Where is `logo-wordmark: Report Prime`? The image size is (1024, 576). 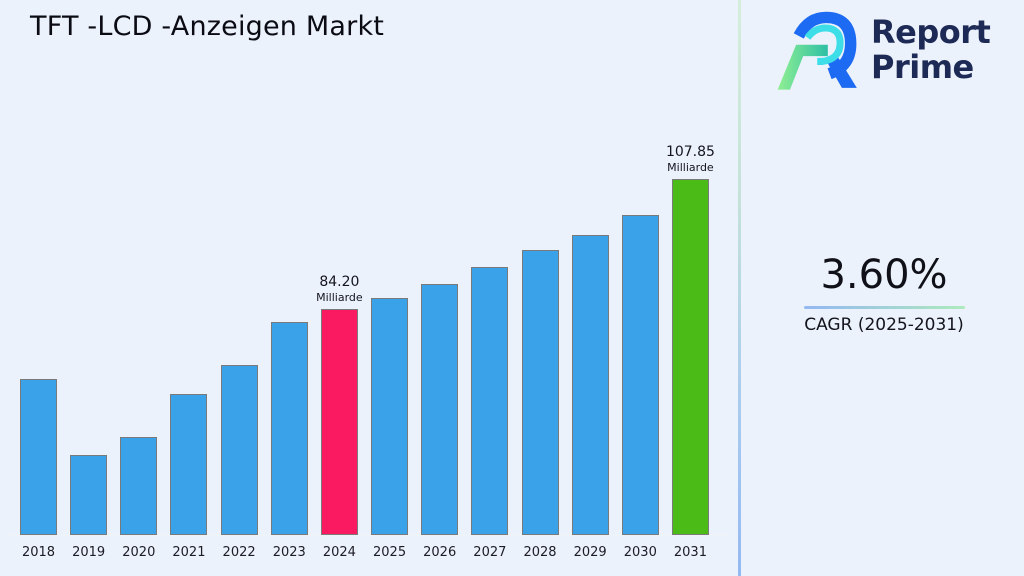 logo-wordmark: Report Prime is located at coordinates (931, 49).